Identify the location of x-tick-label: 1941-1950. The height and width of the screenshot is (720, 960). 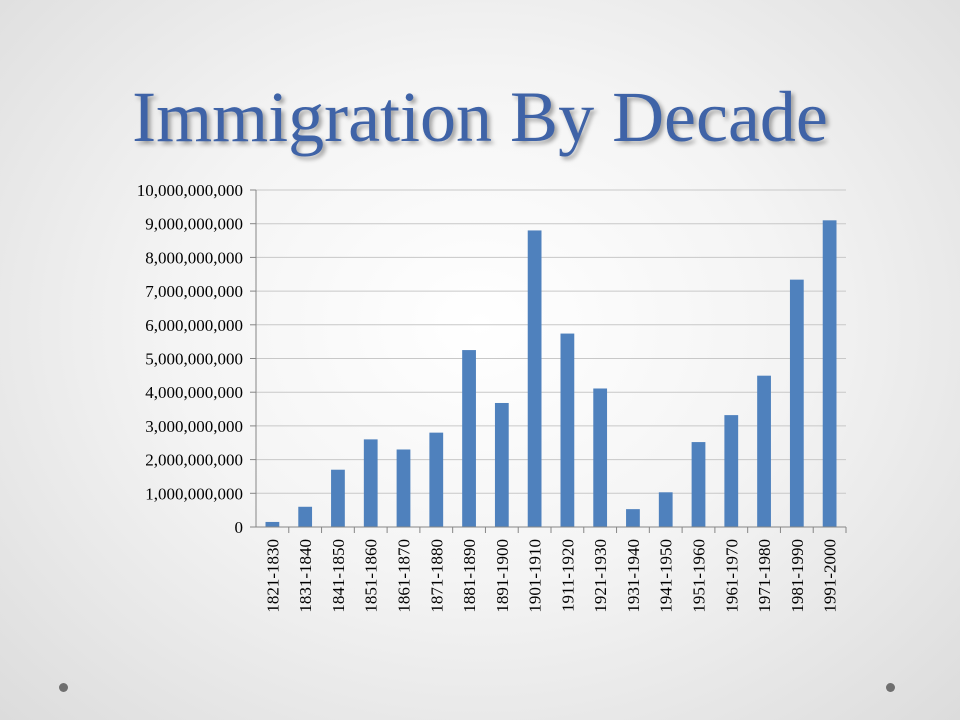
(666, 576).